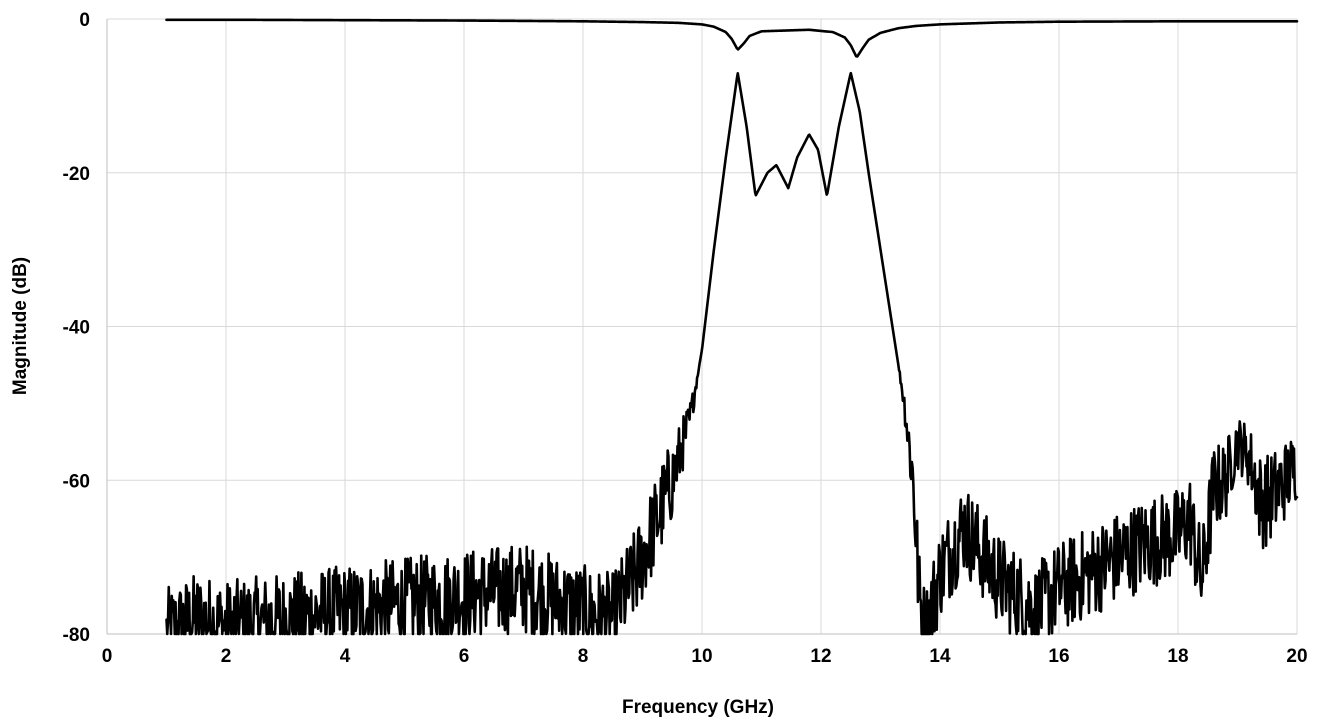 This screenshot has height=720, width=1325. What do you see at coordinates (698, 707) in the screenshot?
I see `x-axis-title: Frequency (GHz)` at bounding box center [698, 707].